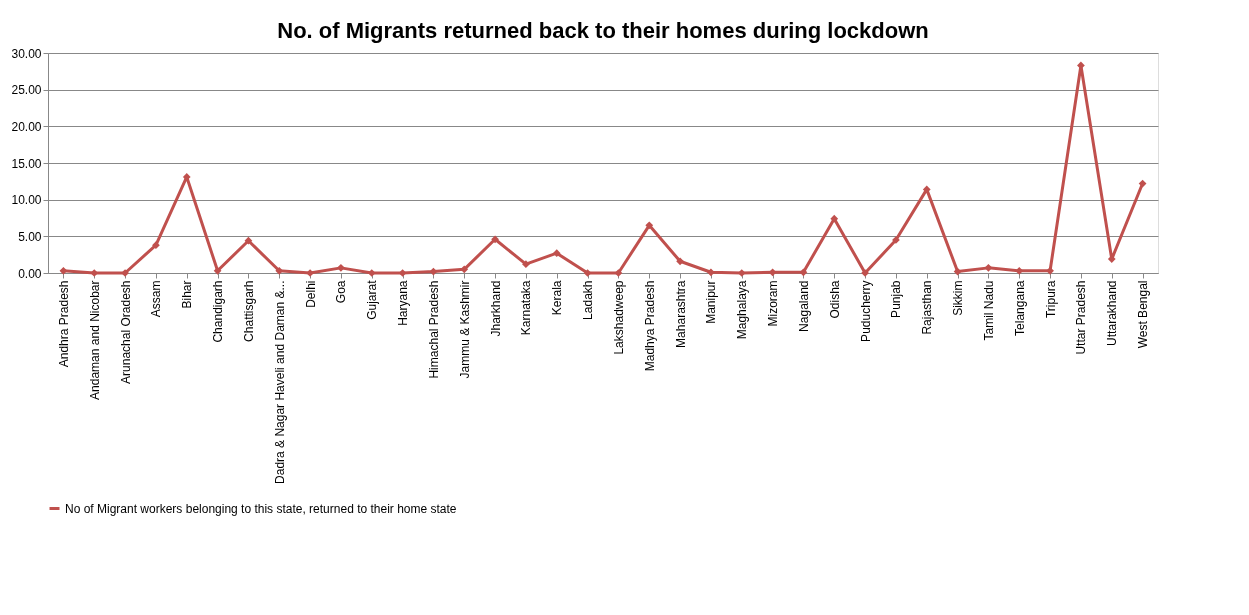  I want to click on x-tick-label: Chandigarh, so click(218, 311).